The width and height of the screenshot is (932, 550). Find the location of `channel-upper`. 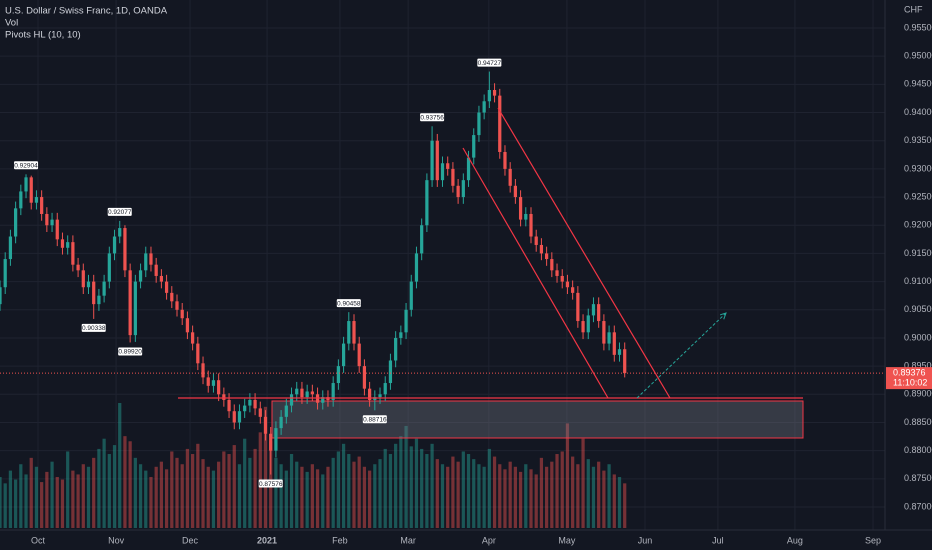

channel-upper is located at coordinates (584, 253).